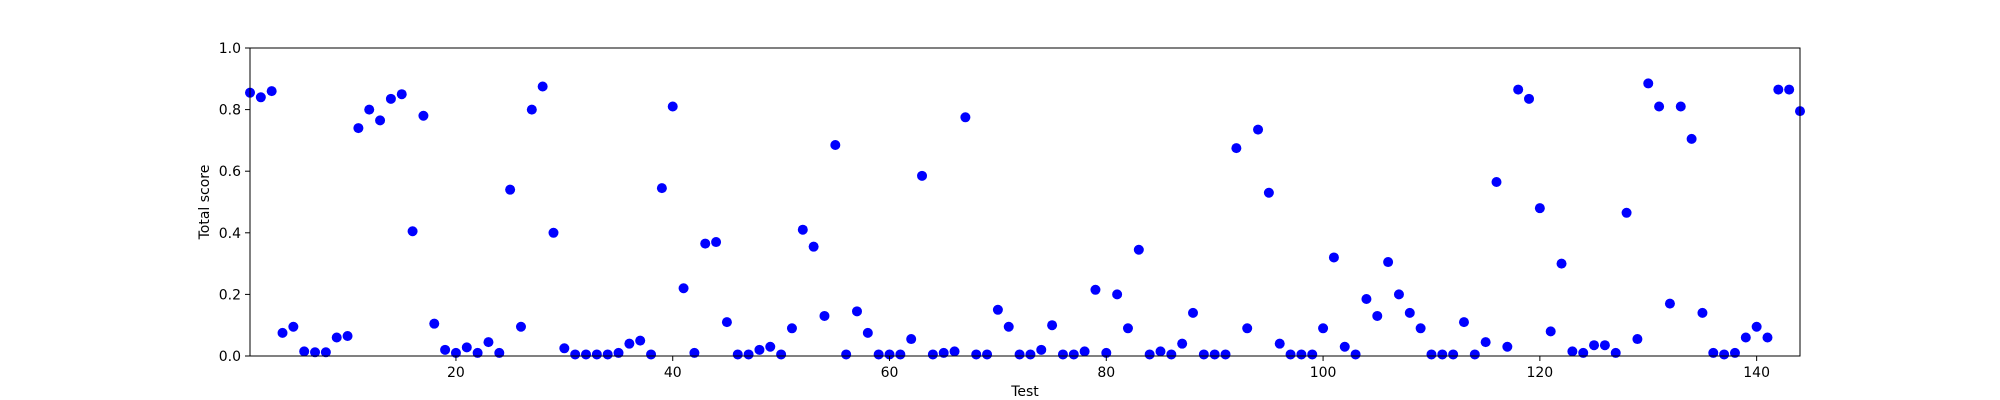  I want to click on y-tick-label: 0.2, so click(230, 295).